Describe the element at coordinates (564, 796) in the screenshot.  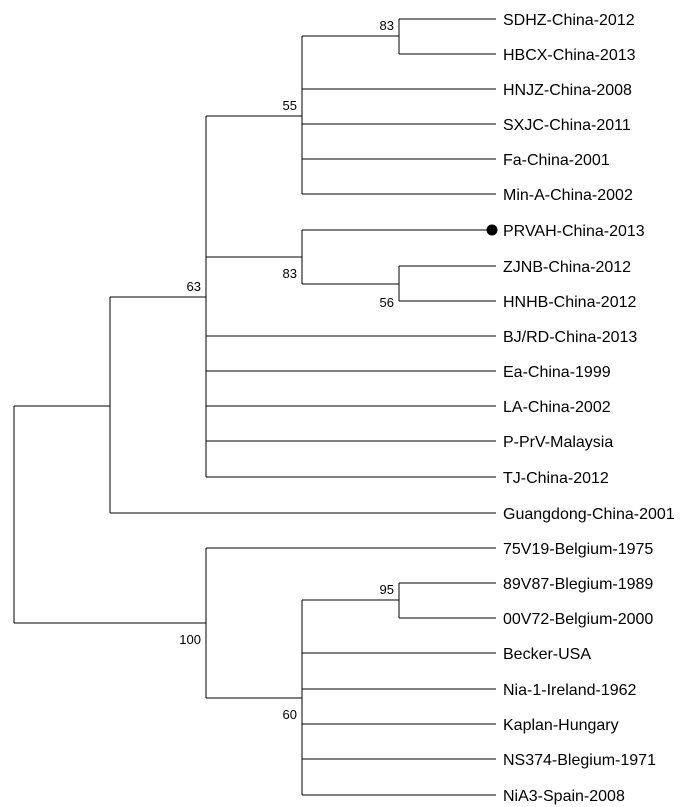
I see `leaf-label-nia3: NiA3-Spain-2008` at that location.